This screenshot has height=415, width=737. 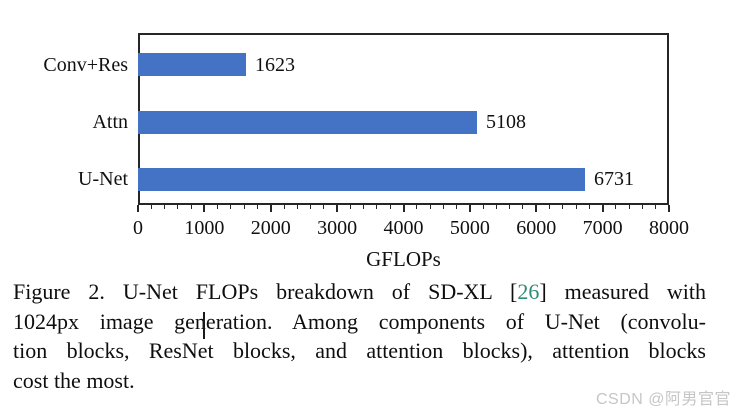 What do you see at coordinates (602, 228) in the screenshot?
I see `x-tick-label: 7000` at bounding box center [602, 228].